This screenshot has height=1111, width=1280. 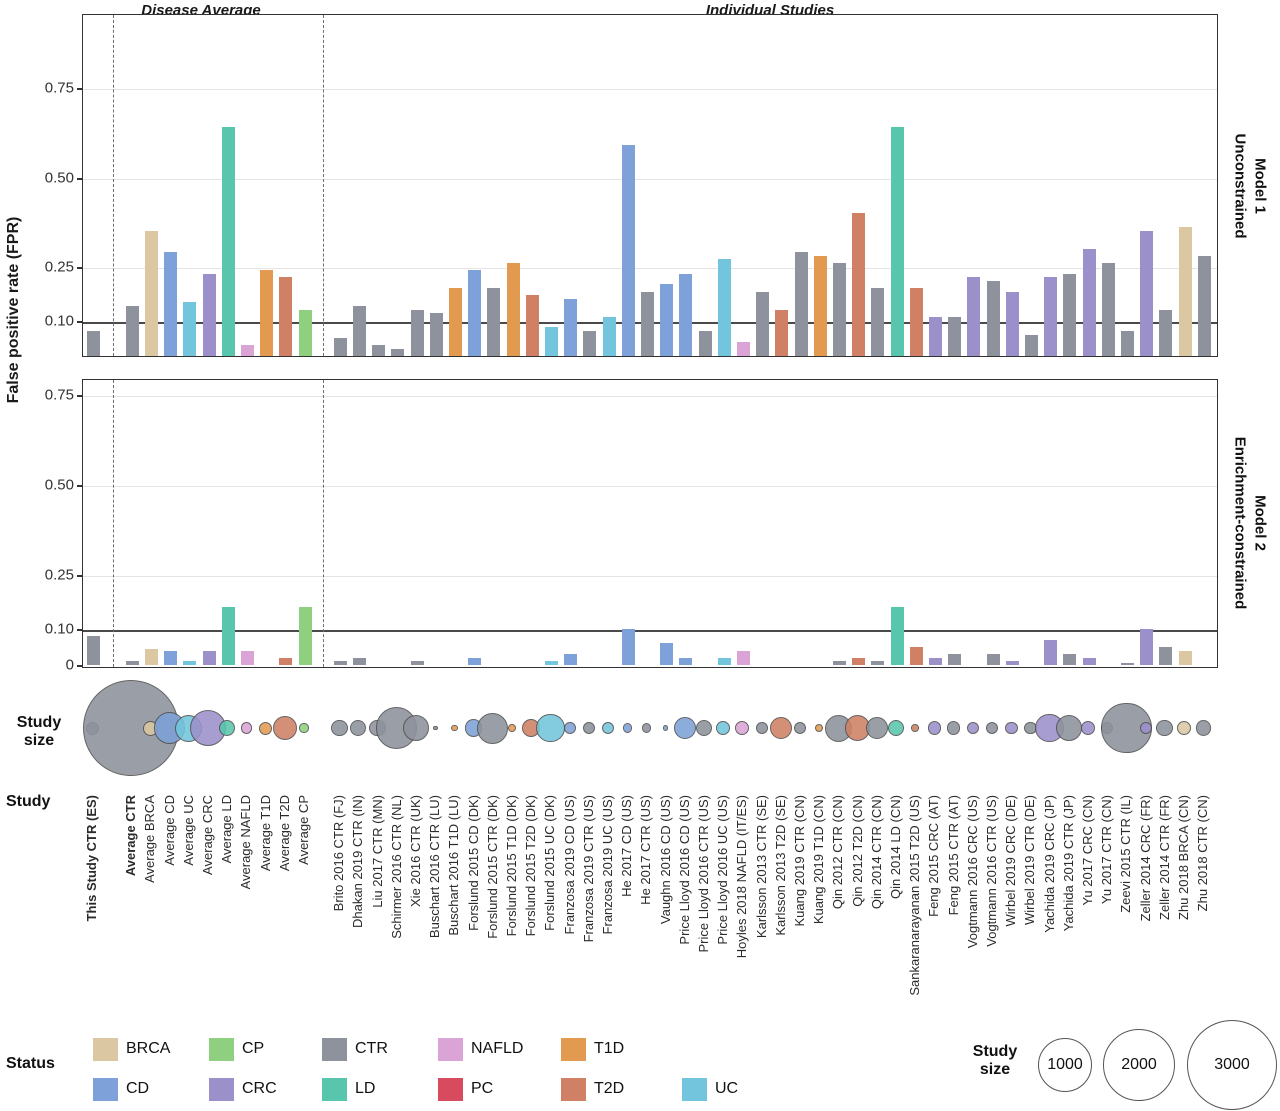 What do you see at coordinates (30, 1063) in the screenshot?
I see `row-header-status: Status` at bounding box center [30, 1063].